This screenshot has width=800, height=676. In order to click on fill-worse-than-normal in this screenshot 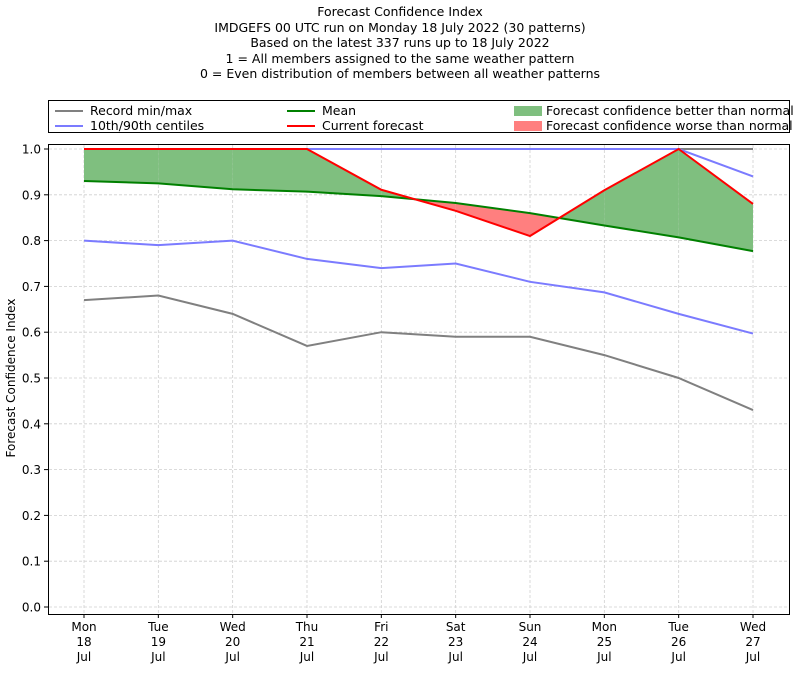, I will do `click(545, 225)`.